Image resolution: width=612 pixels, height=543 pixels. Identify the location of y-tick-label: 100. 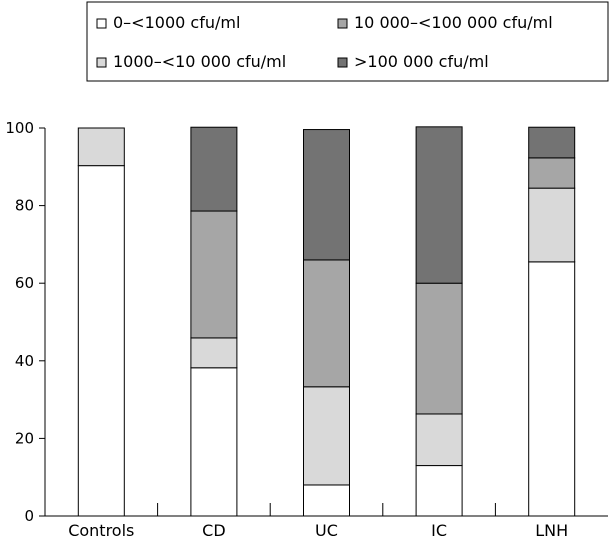
(19, 128).